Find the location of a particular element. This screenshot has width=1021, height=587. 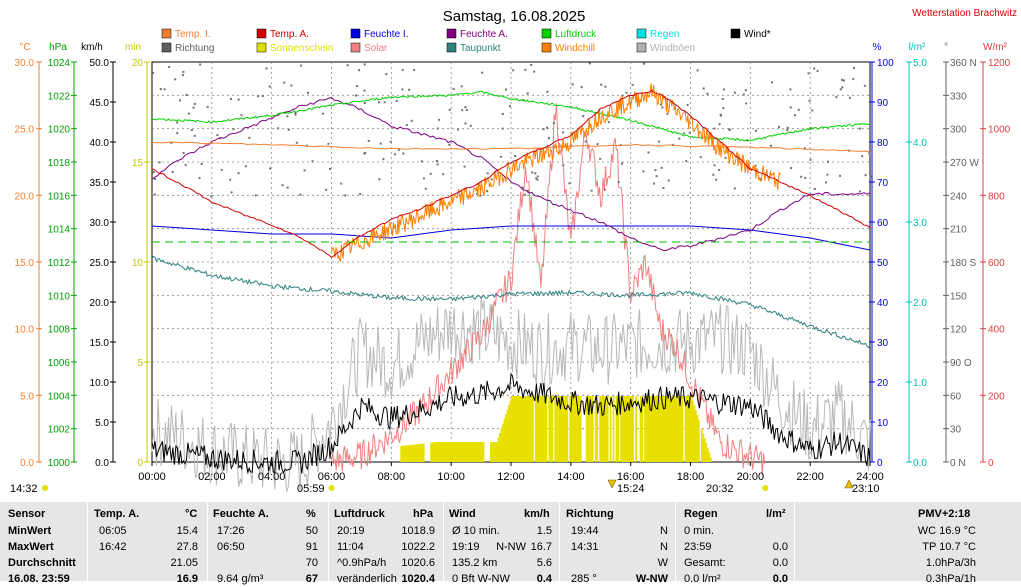

pressure-axis-label: 1010 is located at coordinates (59, 296).